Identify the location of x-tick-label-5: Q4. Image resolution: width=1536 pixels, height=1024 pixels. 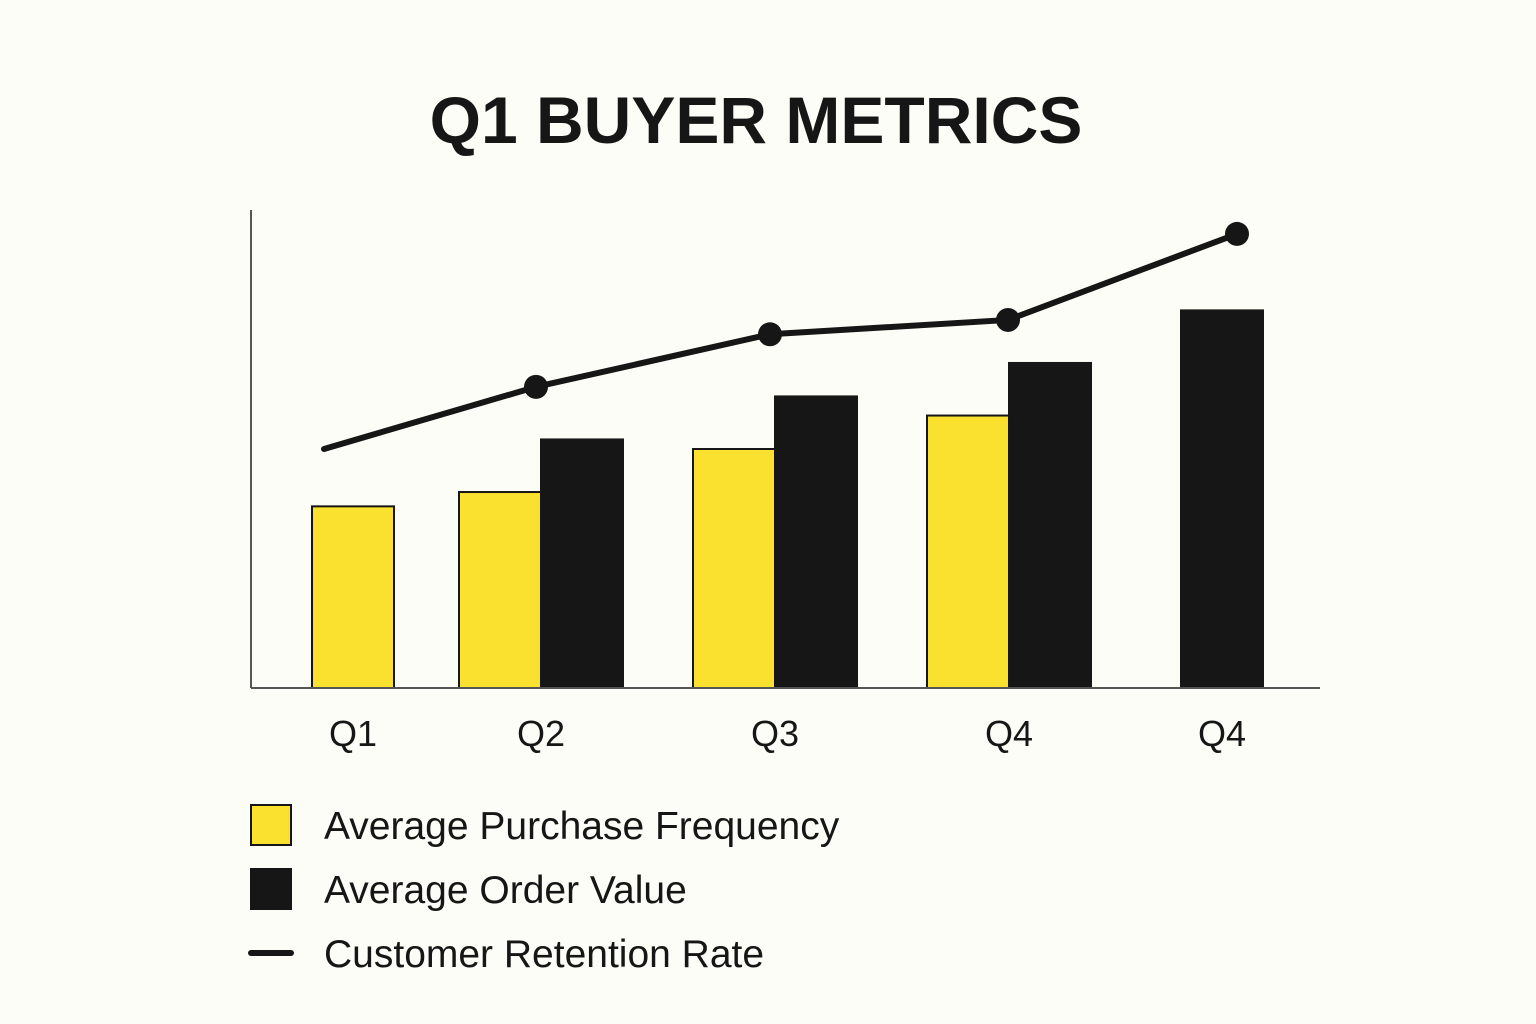
(1222, 733).